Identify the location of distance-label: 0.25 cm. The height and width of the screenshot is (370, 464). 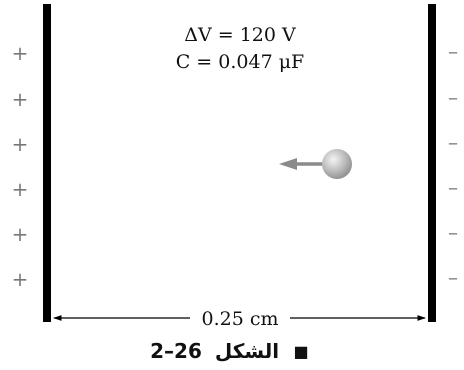
(239, 319).